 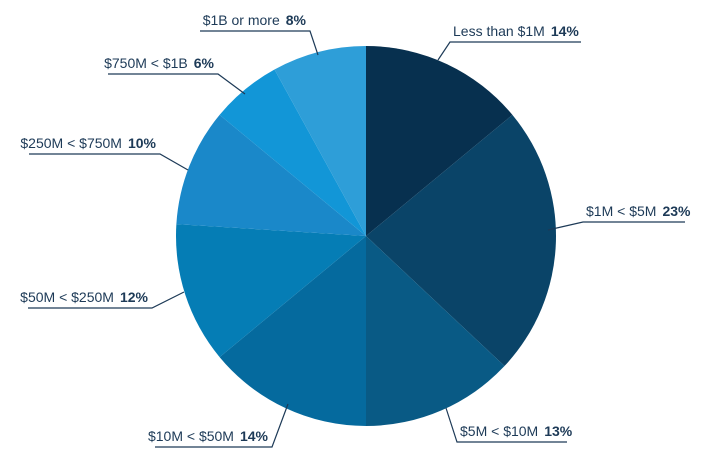 I want to click on slice-label: $750M < $1B 6%, so click(x=159, y=63).